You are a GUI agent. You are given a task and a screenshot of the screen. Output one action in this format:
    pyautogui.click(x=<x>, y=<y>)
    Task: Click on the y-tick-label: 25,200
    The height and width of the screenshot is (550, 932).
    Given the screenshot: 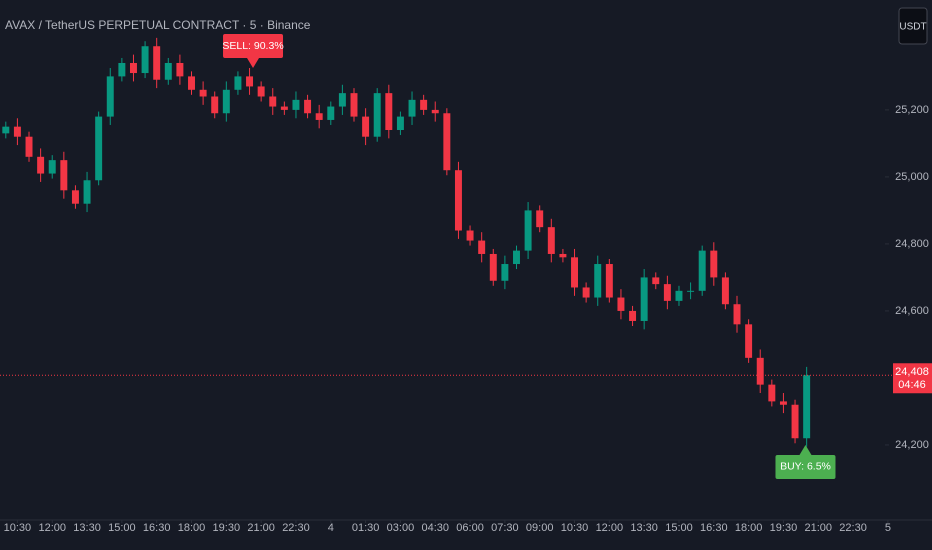 What is the action you would take?
    pyautogui.click(x=912, y=110)
    